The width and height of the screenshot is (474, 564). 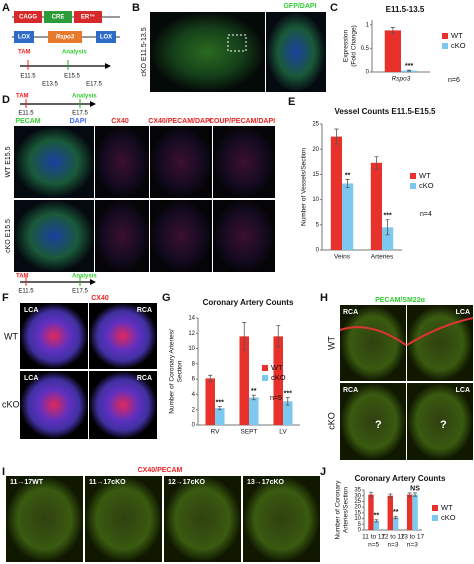 I want to click on row-label: WT E15.5, so click(x=8, y=161).